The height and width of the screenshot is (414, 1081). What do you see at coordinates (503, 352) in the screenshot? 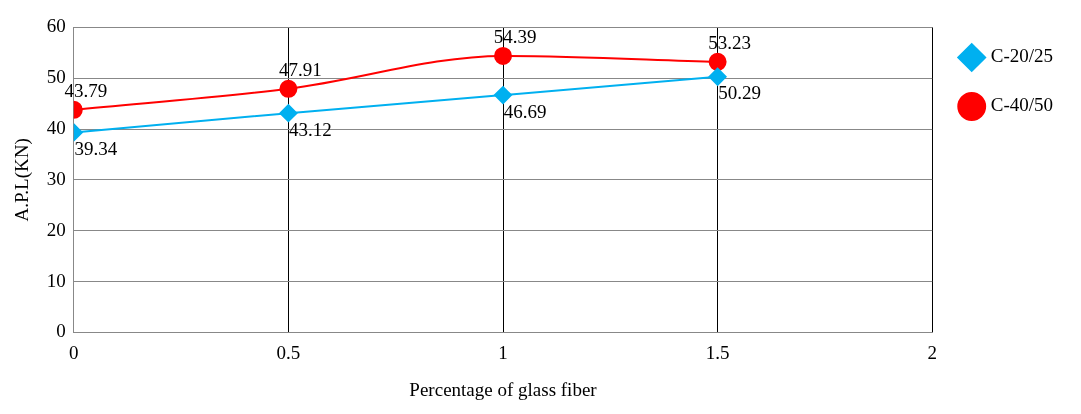
I see `x-tick-label: 1` at bounding box center [503, 352].